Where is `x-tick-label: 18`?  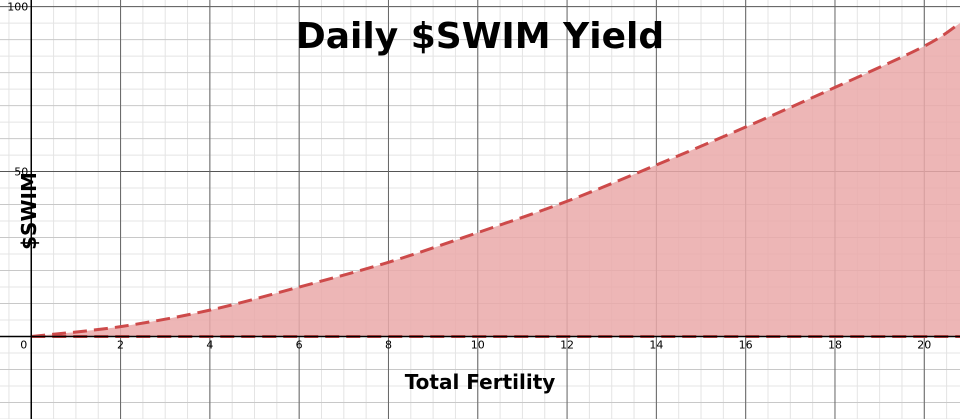
x-tick-label: 18 is located at coordinates (835, 345).